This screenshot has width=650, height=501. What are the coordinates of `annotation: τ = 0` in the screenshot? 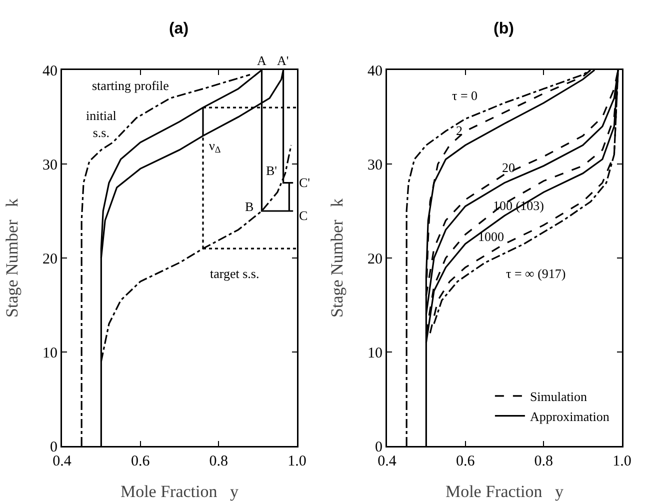 It's located at (465, 95).